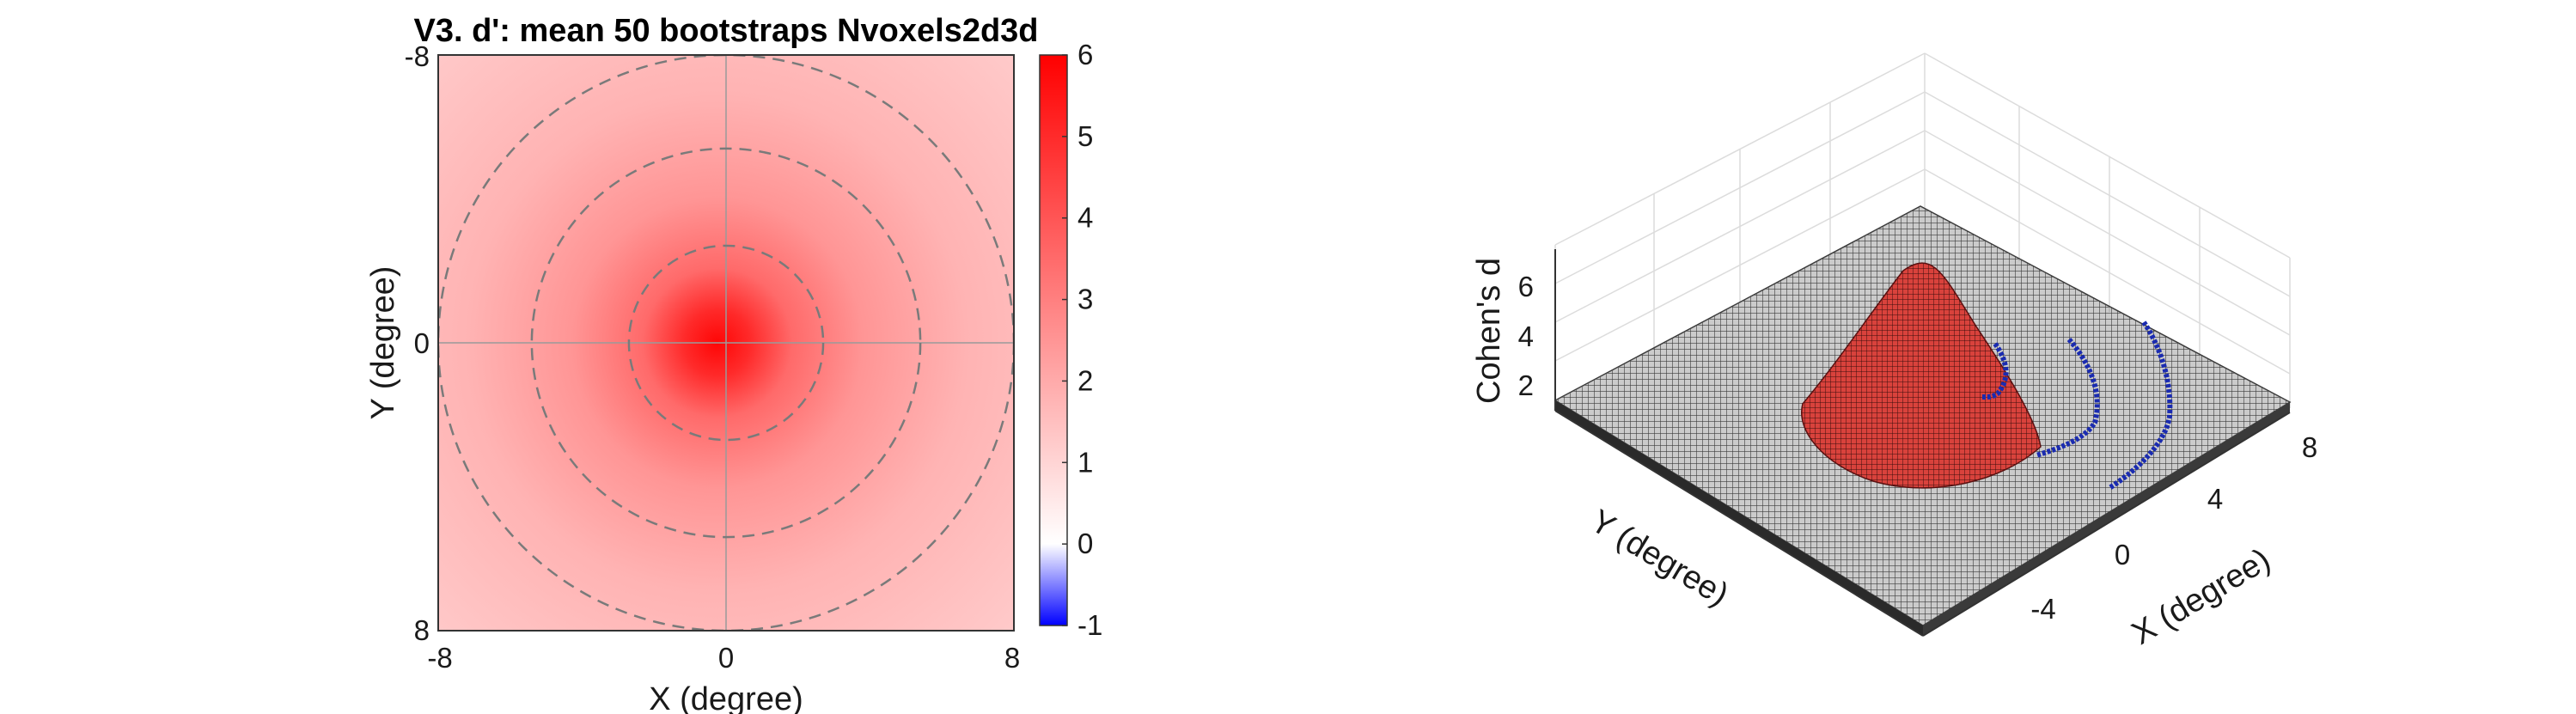  I want to click on colorbar-tick-label: 0, so click(1085, 543).